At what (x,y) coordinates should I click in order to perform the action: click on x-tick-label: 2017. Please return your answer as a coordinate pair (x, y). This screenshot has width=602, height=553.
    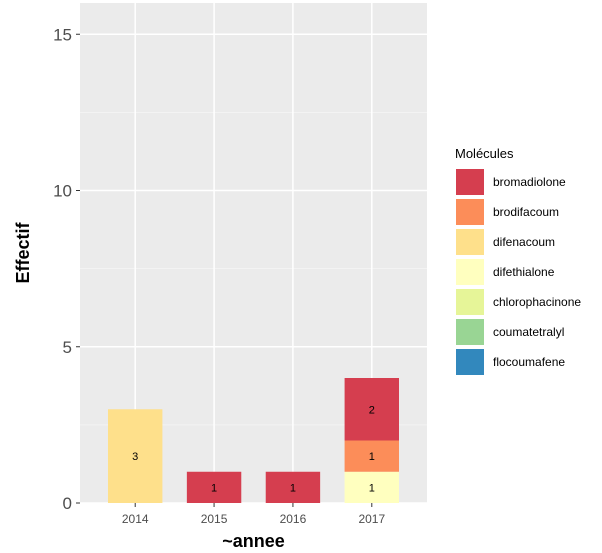
    Looking at the image, I should click on (371, 519).